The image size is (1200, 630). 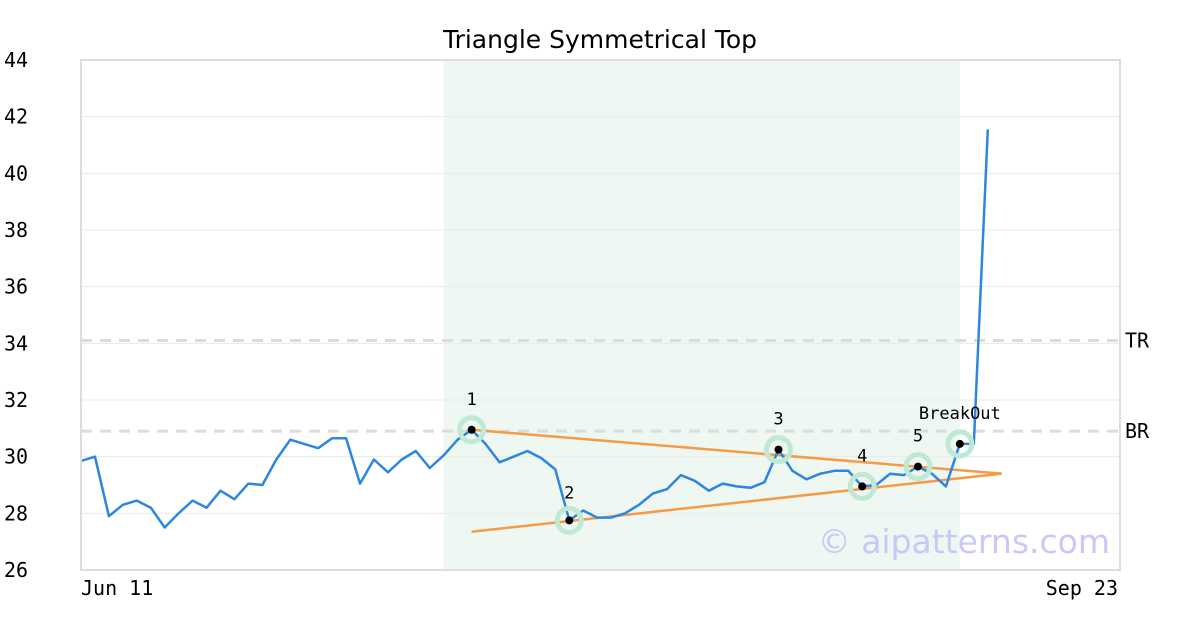 What do you see at coordinates (960, 414) in the screenshot?
I see `point-label-breakout: BreakOut` at bounding box center [960, 414].